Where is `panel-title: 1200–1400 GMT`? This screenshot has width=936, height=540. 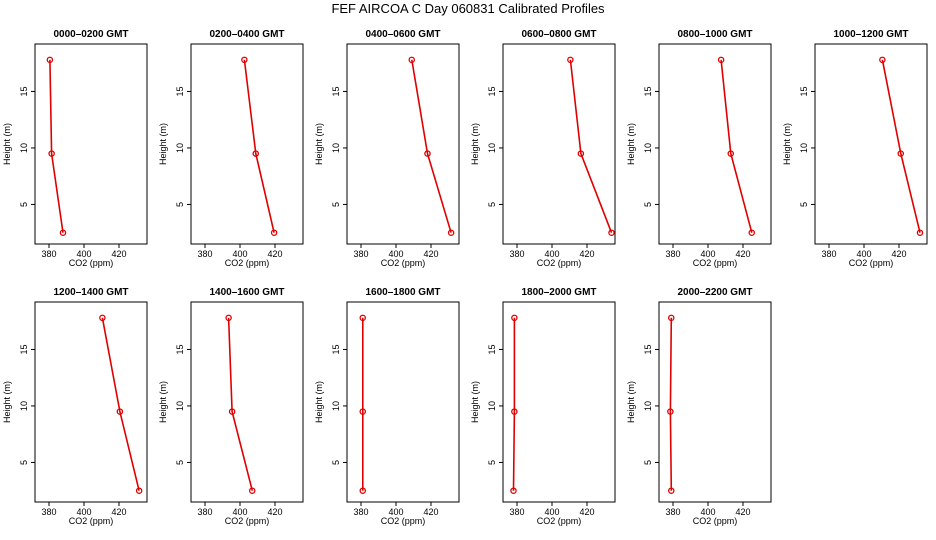 panel-title: 1200–1400 GMT is located at coordinates (90, 292).